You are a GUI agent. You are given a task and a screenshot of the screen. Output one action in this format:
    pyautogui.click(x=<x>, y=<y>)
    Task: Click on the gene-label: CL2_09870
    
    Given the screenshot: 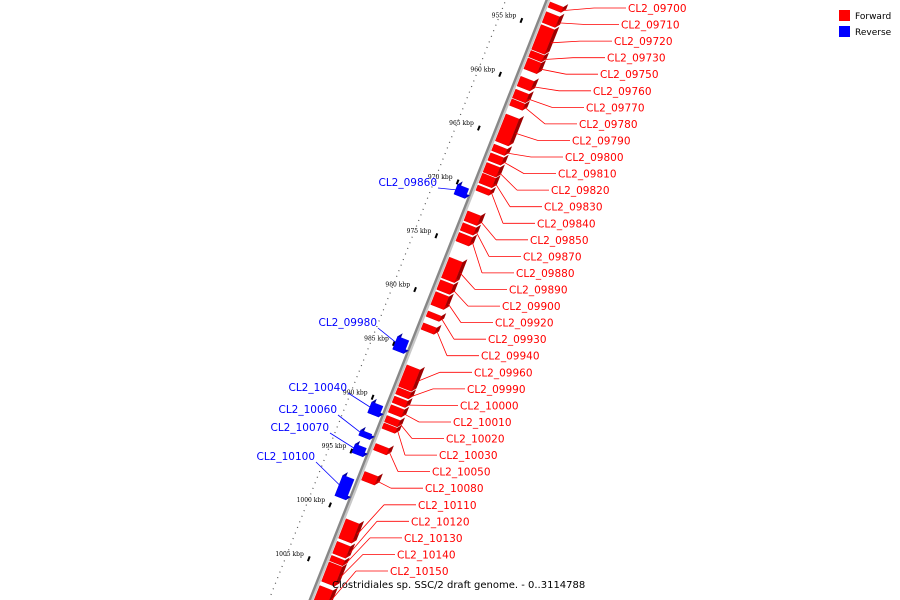 What is the action you would take?
    pyautogui.click(x=552, y=257)
    